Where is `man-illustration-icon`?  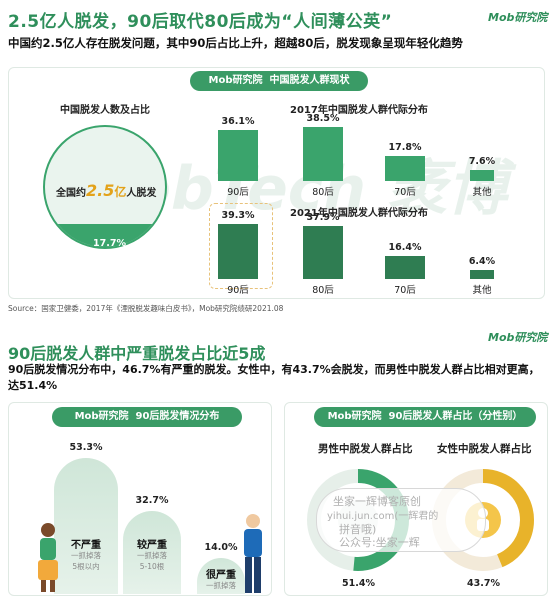 man-illustration-icon is located at coordinates (253, 553).